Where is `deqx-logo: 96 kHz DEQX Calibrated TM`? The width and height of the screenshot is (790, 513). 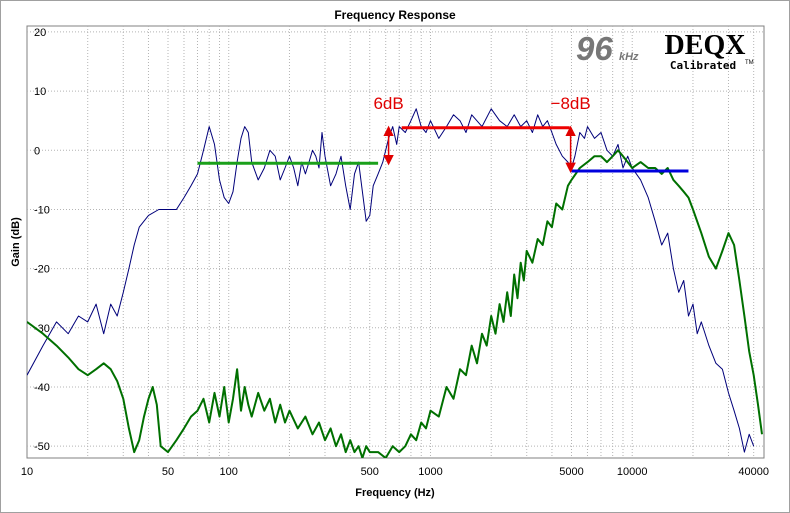 deqx-logo: 96 kHz DEQX Calibrated TM is located at coordinates (665, 51).